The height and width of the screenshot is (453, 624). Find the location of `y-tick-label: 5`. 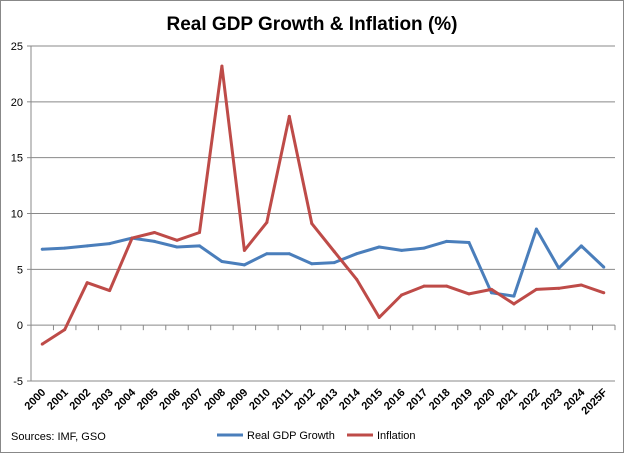

y-tick-label: 5 is located at coordinates (20, 270).